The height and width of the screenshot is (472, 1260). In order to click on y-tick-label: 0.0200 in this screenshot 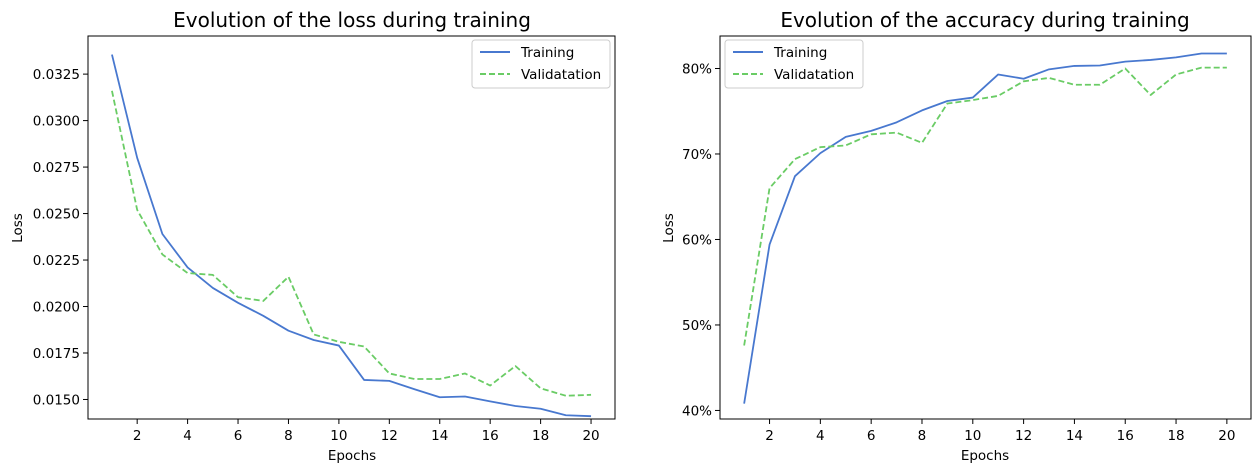, I will do `click(56, 308)`.